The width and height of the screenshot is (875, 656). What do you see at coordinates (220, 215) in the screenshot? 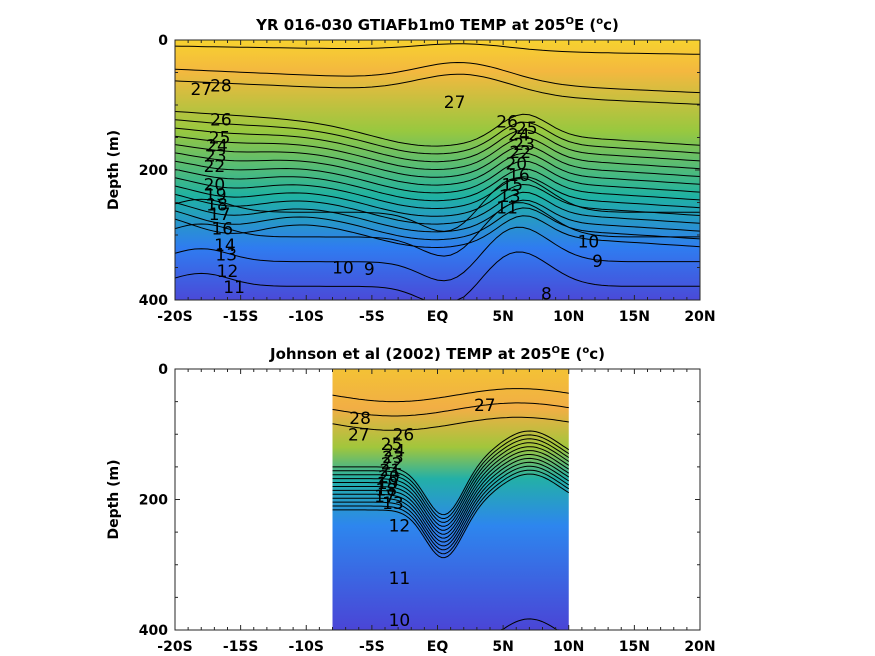
I see `contour-label: 17` at bounding box center [220, 215].